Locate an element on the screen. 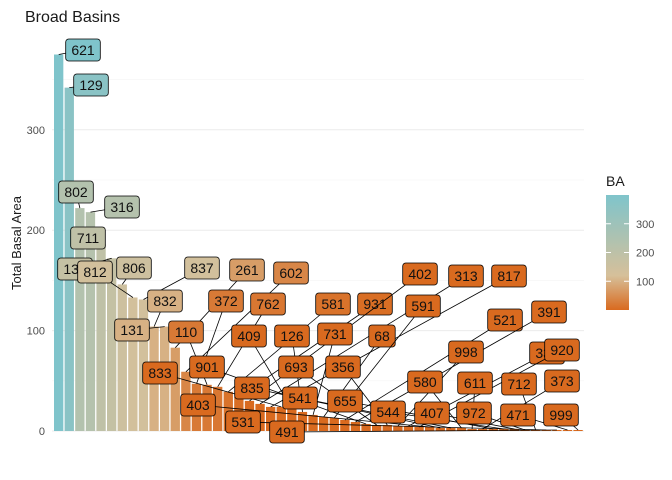 The height and width of the screenshot is (480, 672). bar-label-text: 731 is located at coordinates (335, 334).